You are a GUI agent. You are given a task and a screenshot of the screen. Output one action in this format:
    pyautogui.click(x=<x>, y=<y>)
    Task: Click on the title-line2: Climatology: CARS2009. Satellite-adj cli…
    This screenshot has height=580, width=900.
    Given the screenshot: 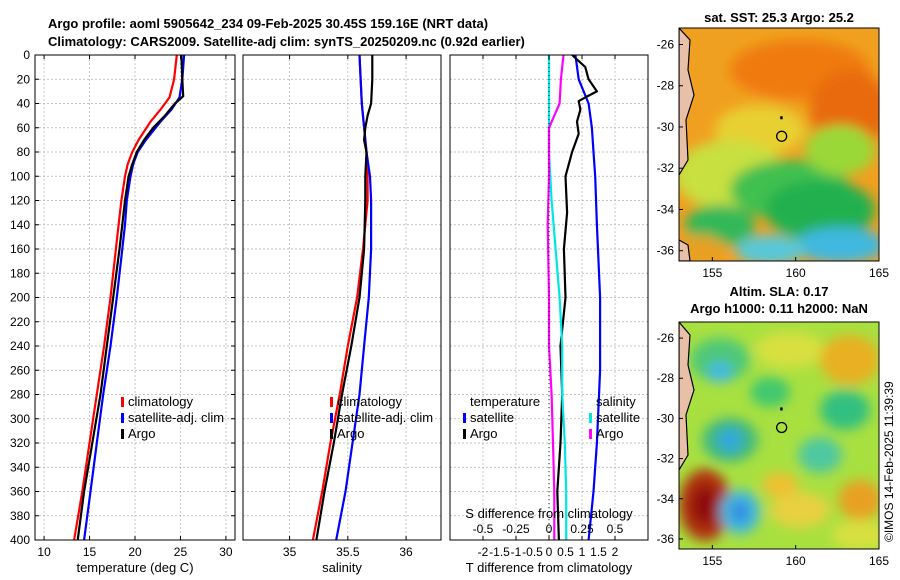 What is the action you would take?
    pyautogui.click(x=286, y=41)
    